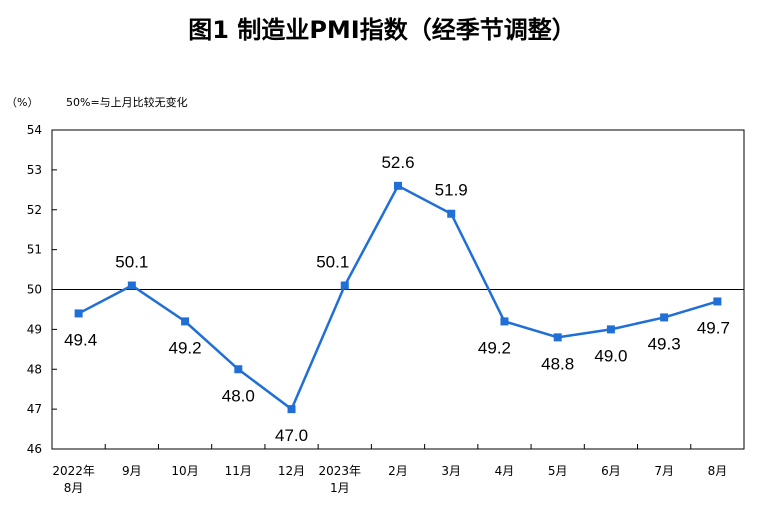 Image resolution: width=764 pixels, height=515 pixels. What do you see at coordinates (451, 190) in the screenshot?
I see `data-label: 51.9` at bounding box center [451, 190].